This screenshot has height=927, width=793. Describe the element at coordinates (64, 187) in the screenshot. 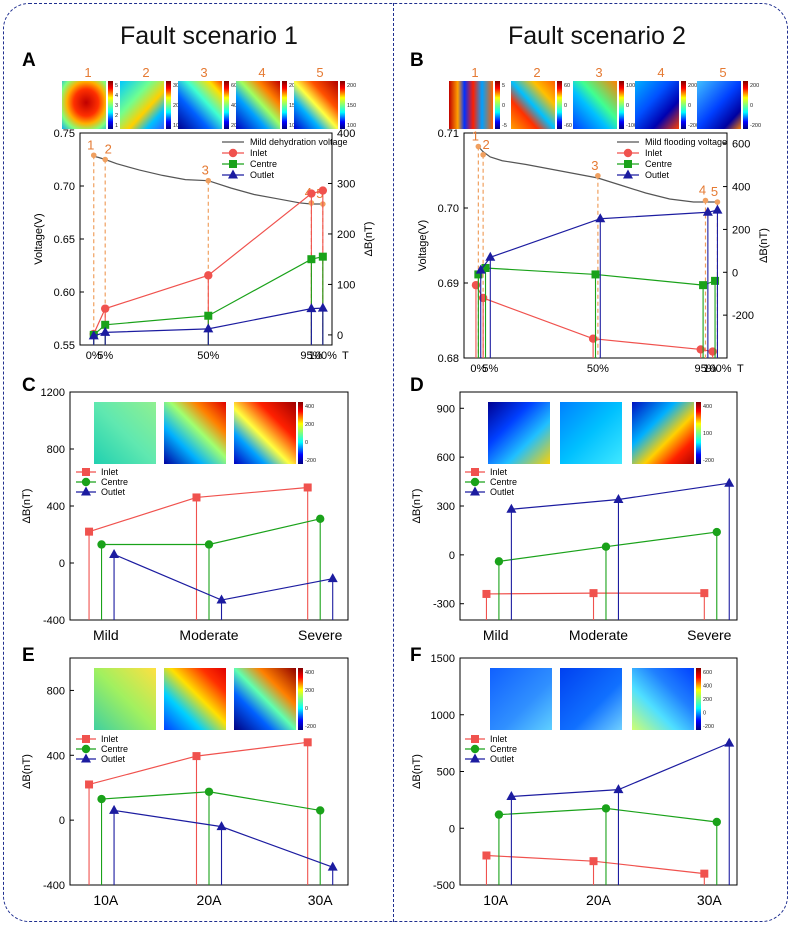

I see `ytick-label: 0.70` at that location.